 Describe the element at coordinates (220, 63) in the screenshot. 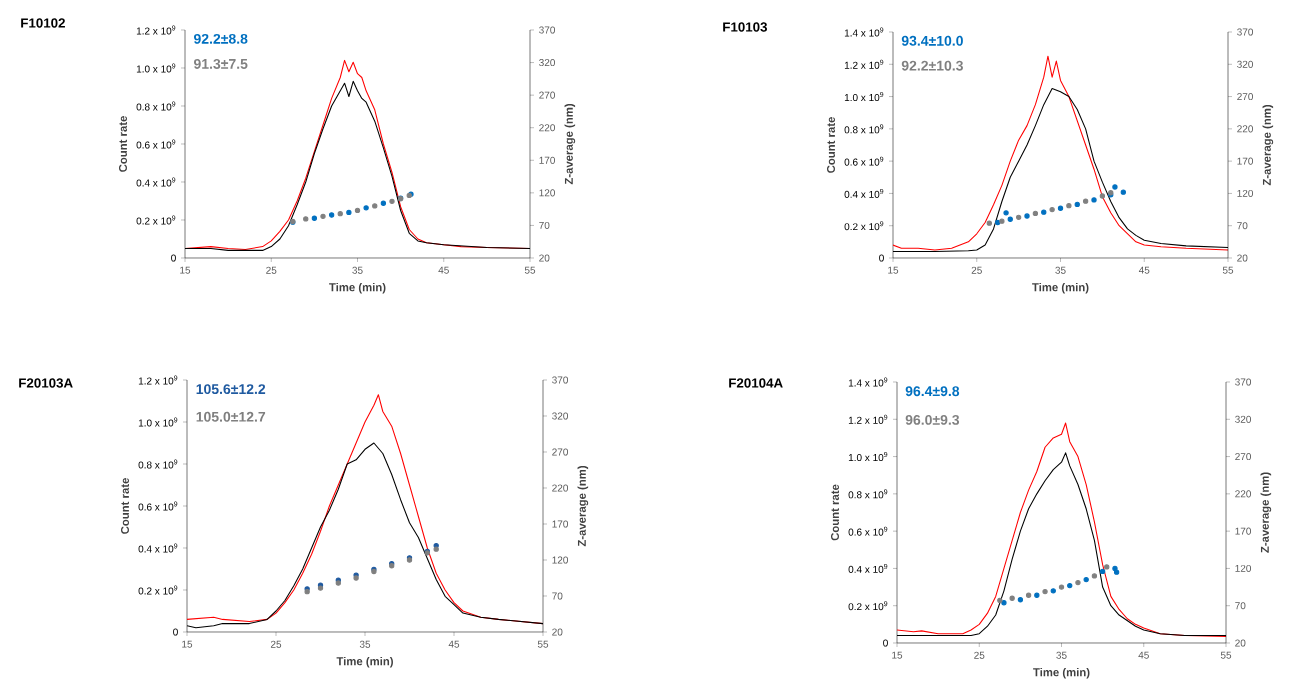

I see `annotation: 91.3±7.5` at that location.